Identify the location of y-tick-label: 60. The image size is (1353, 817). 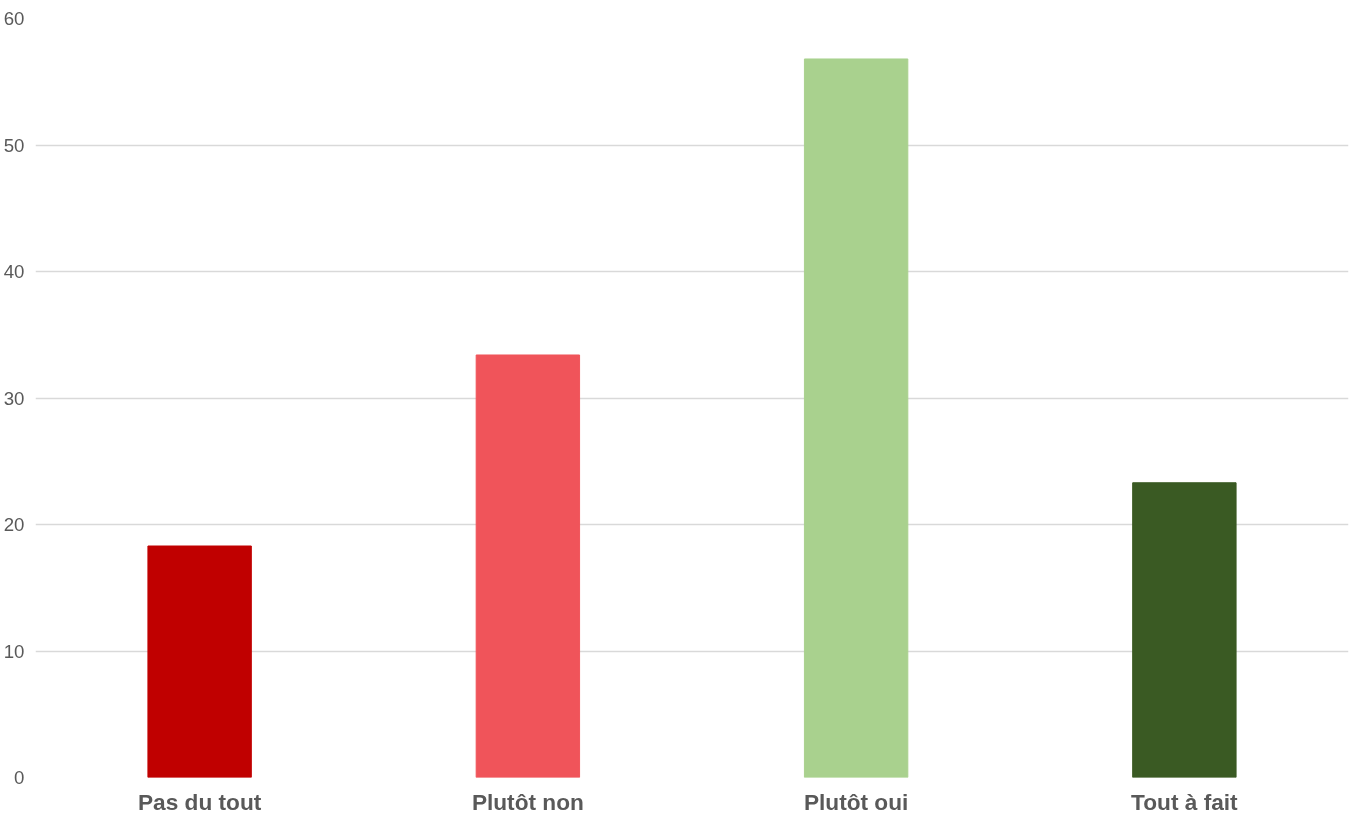
(14, 18).